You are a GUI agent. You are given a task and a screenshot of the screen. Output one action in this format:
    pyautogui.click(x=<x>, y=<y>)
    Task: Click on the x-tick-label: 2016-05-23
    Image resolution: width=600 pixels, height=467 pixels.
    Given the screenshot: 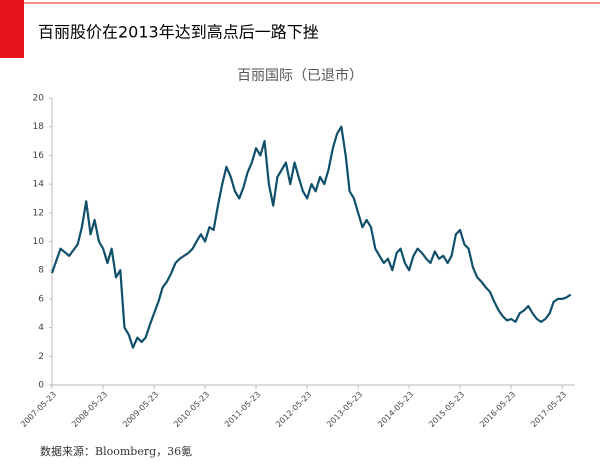 What is the action you would take?
    pyautogui.click(x=497, y=409)
    